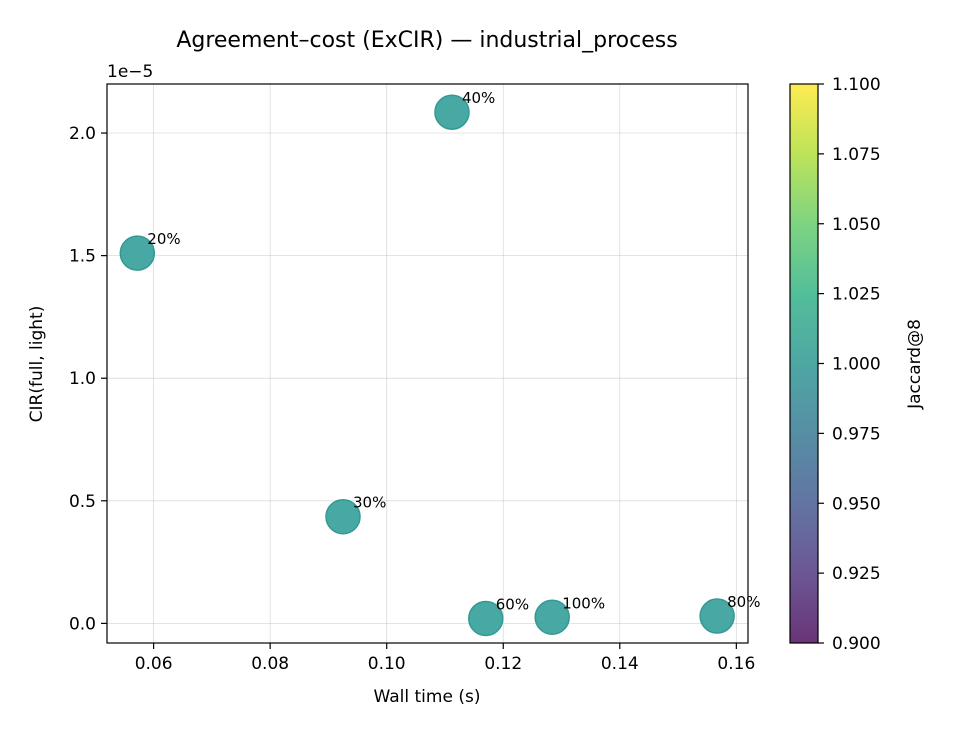  What do you see at coordinates (270, 664) in the screenshot?
I see `x-tick-label: 0.08` at bounding box center [270, 664].